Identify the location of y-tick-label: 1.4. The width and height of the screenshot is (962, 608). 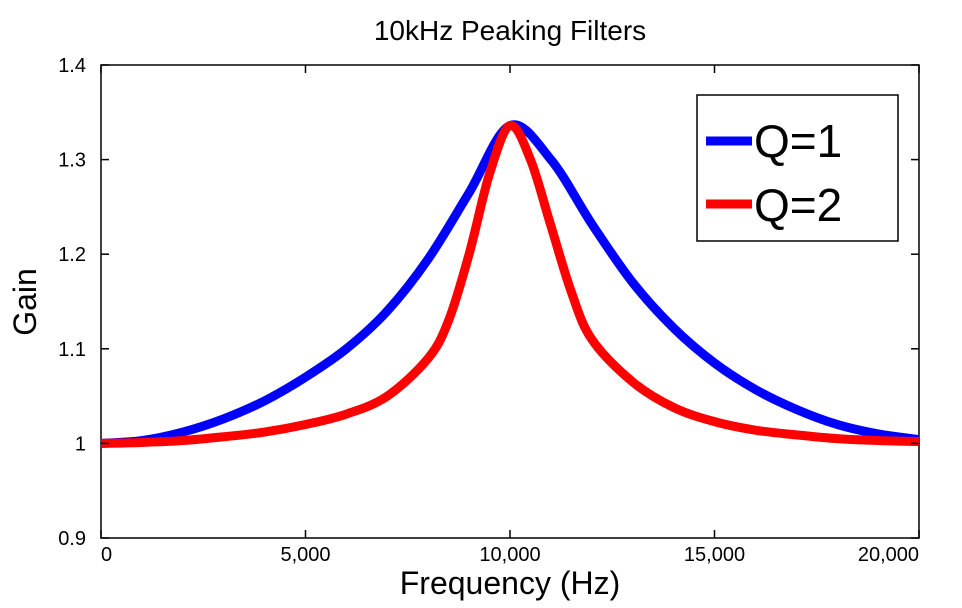
(72, 66).